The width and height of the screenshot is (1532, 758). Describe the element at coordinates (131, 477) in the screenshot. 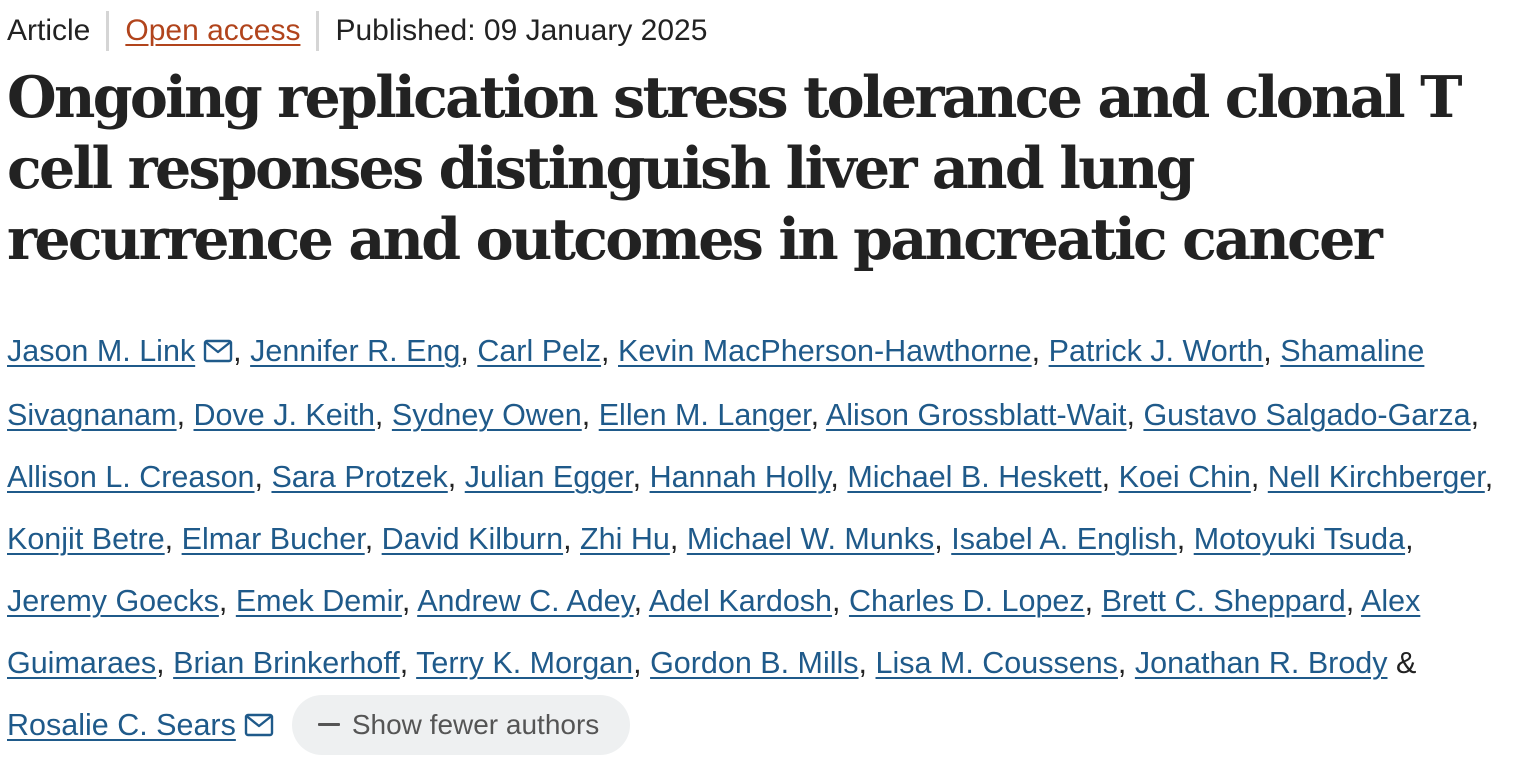

I see `author-link: Allison L. Creason` at that location.